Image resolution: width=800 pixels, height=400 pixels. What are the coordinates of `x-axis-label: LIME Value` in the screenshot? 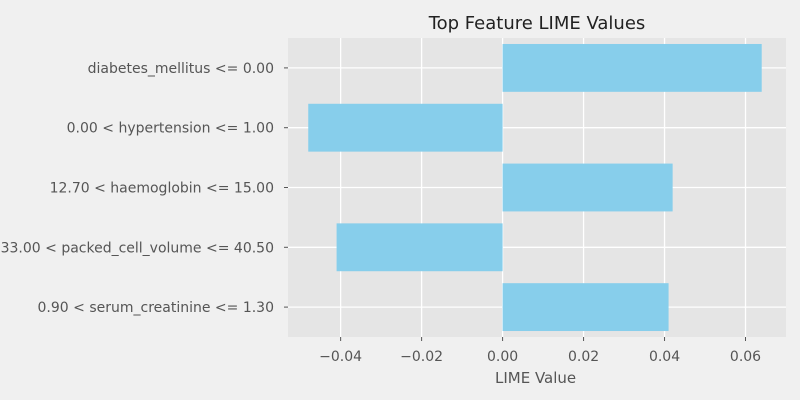 It's located at (535, 378).